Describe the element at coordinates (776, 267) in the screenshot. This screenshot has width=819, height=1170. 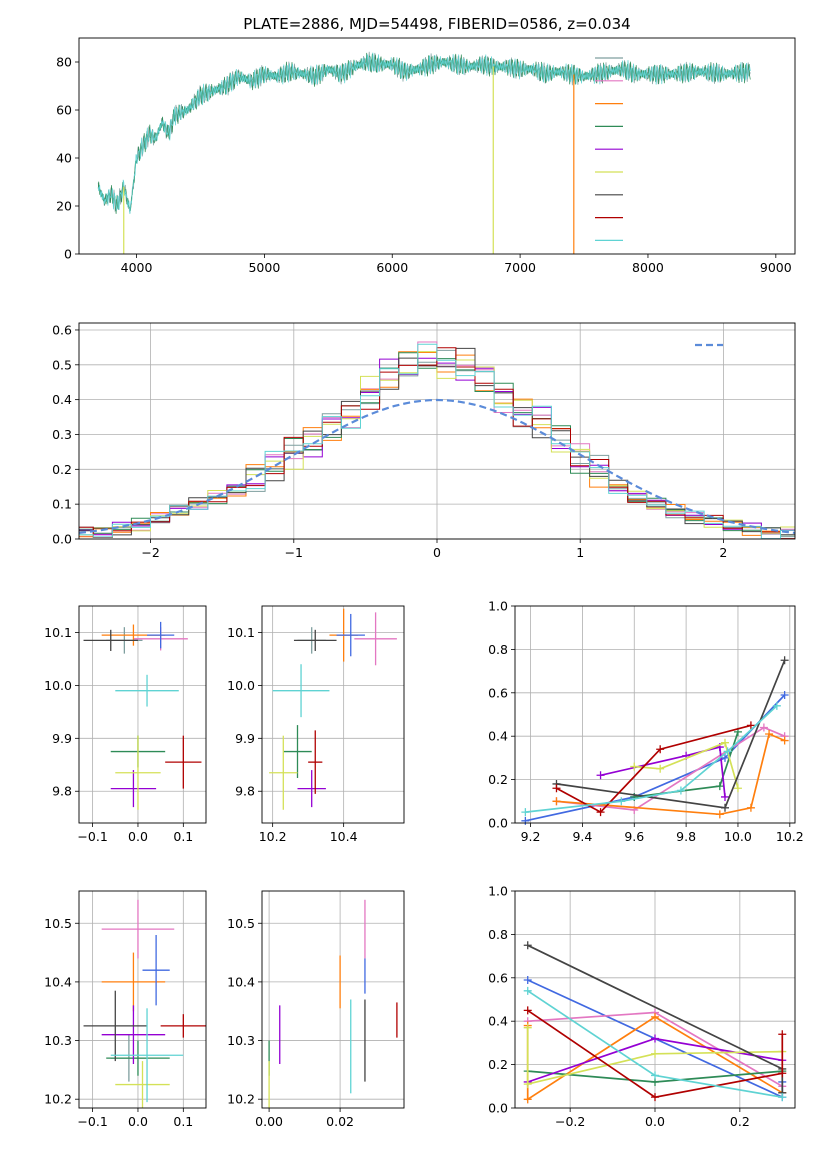
I see `x-tick-label: 9000` at that location.